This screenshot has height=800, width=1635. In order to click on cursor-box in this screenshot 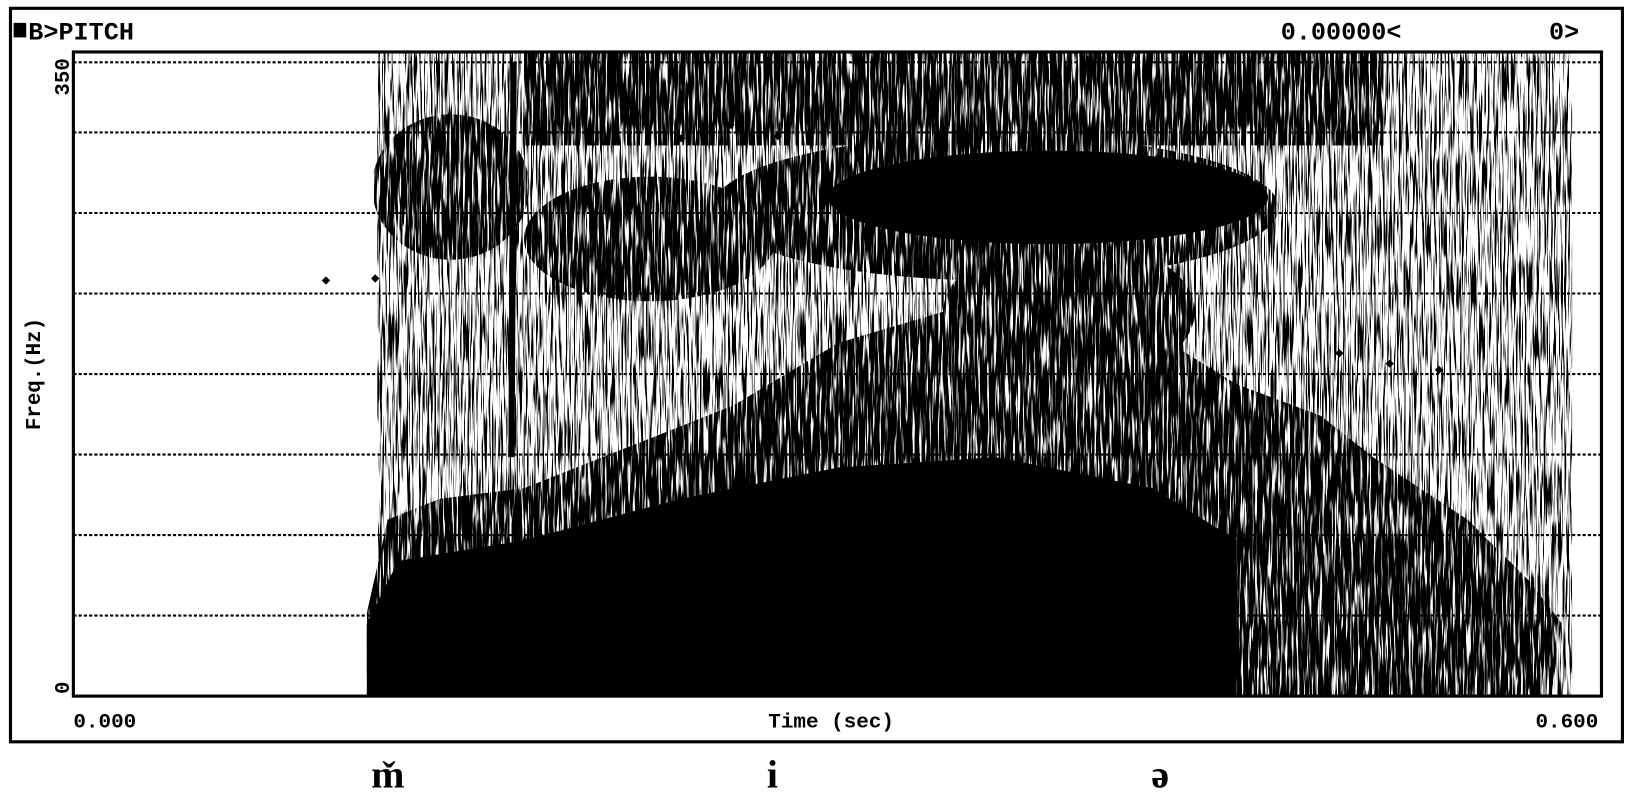, I will do `click(20, 30)`.